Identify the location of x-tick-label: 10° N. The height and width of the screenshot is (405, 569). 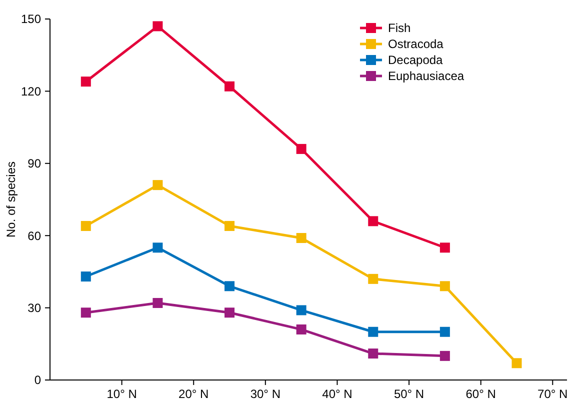
(121, 394).